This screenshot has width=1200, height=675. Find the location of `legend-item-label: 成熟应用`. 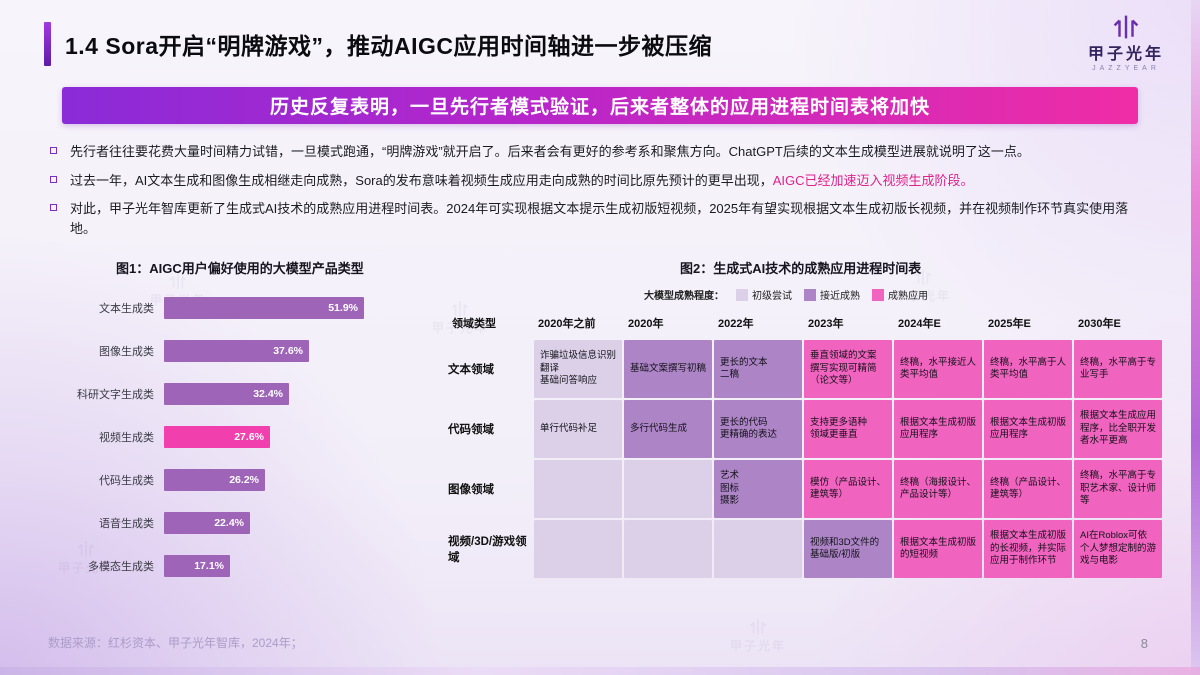

legend-item-label: 成熟应用 is located at coordinates (908, 296).